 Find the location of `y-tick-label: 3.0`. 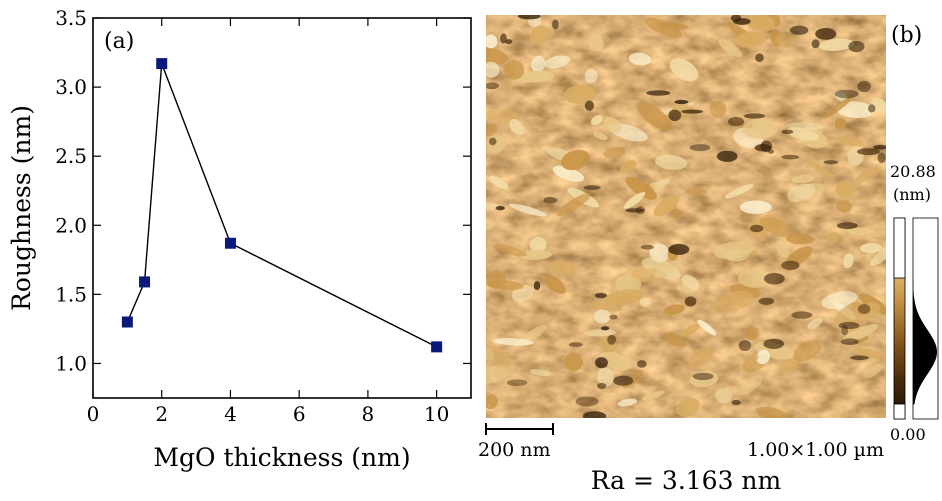

y-tick-label: 3.0 is located at coordinates (71, 87).